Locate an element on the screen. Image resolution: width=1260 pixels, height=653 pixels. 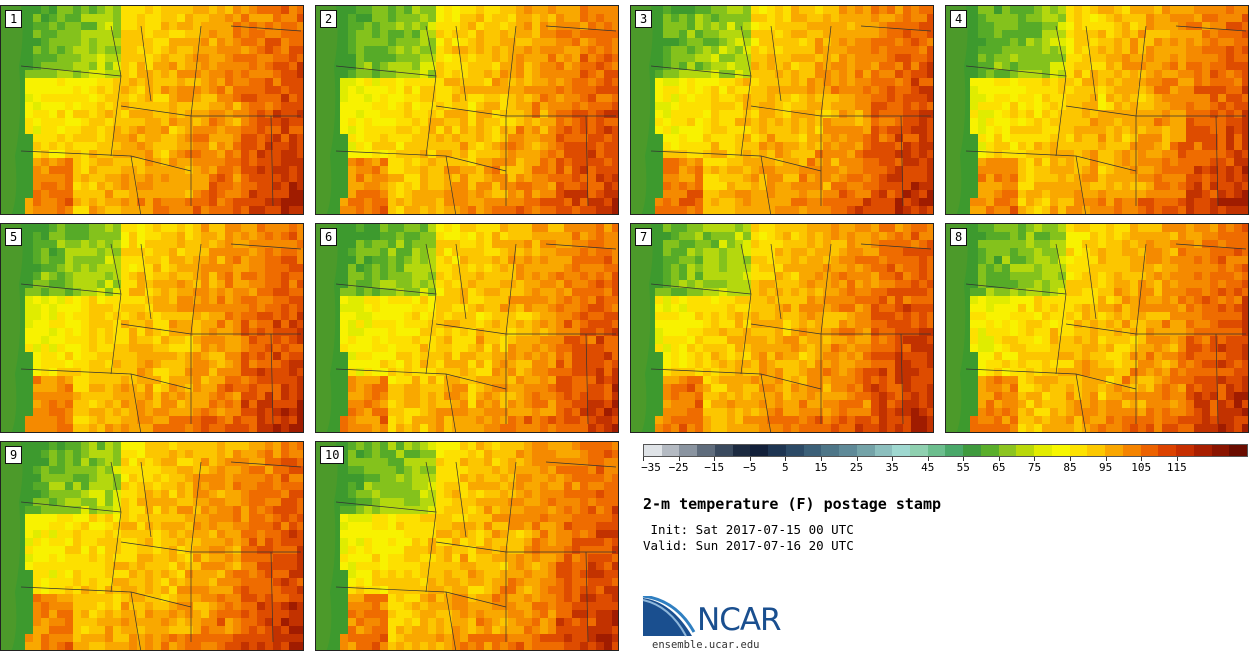
colorbar-tick-label: 25 is located at coordinates (856, 467).